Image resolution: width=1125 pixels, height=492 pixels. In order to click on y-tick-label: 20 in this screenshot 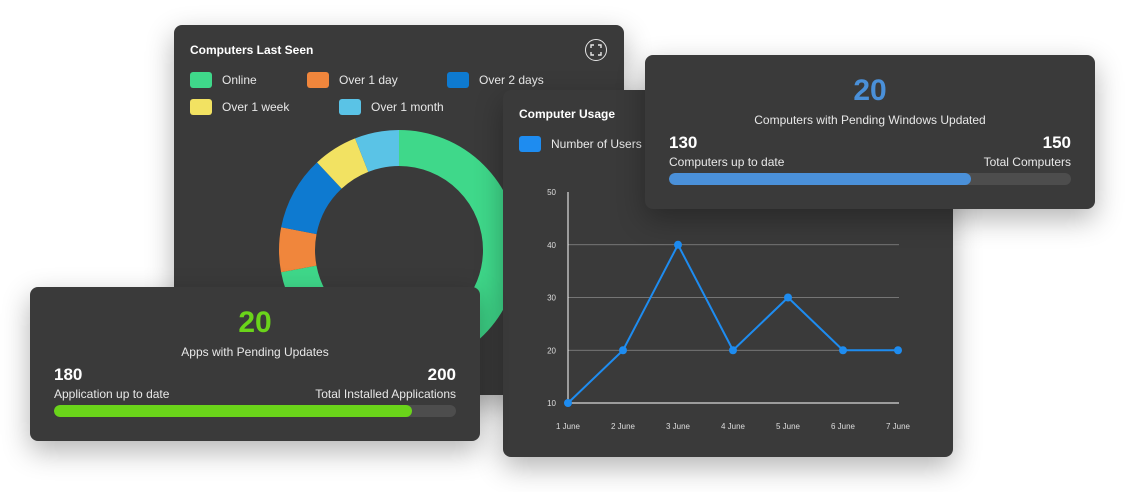, I will do `click(551, 350)`.